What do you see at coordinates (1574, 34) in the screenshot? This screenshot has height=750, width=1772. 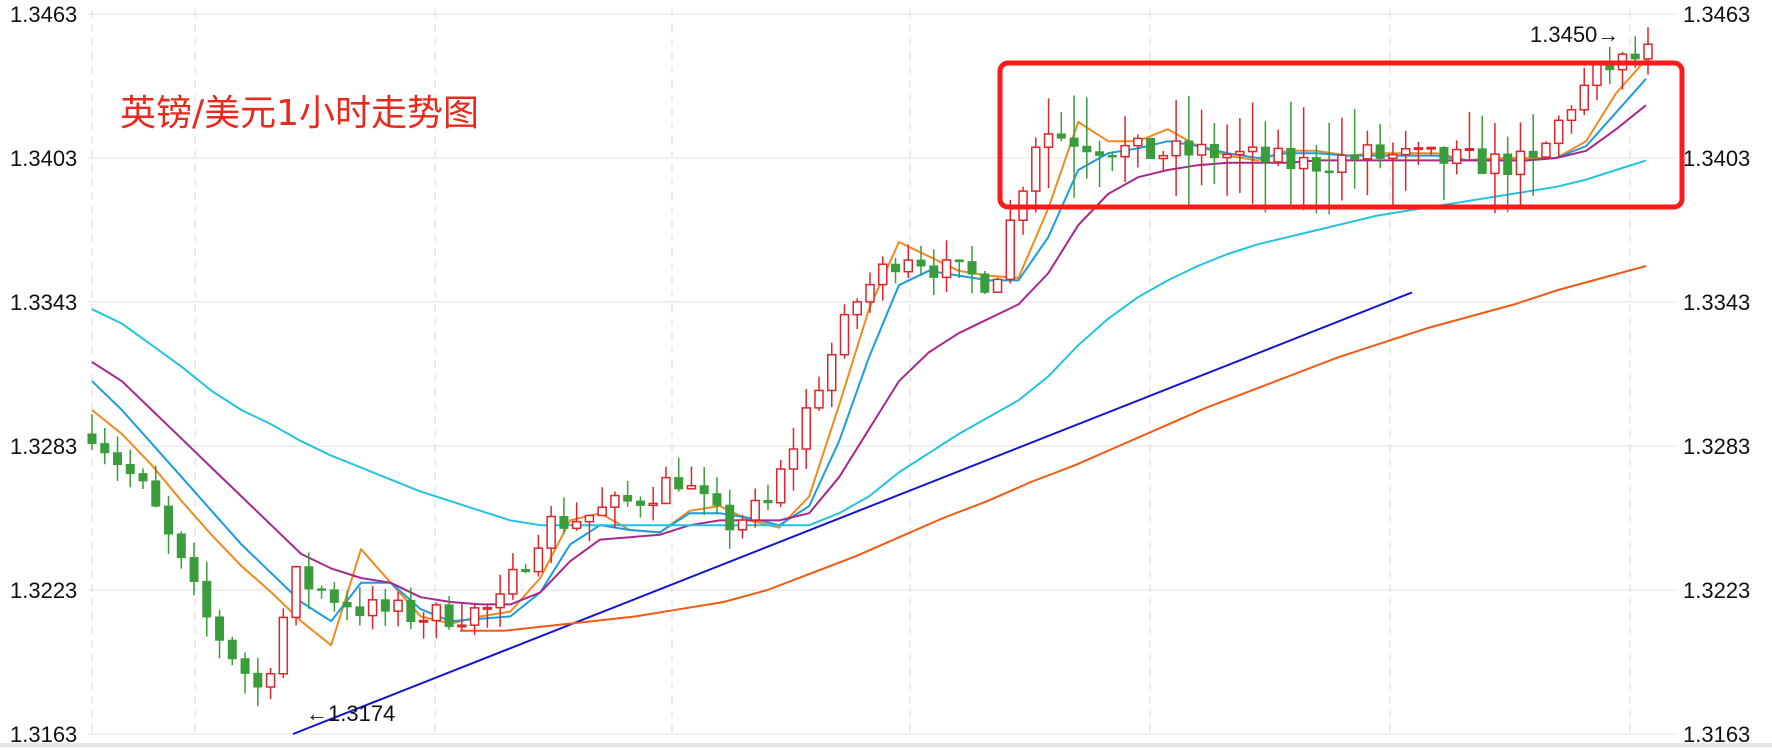 I see `high-annotation: 1.3450→` at bounding box center [1574, 34].